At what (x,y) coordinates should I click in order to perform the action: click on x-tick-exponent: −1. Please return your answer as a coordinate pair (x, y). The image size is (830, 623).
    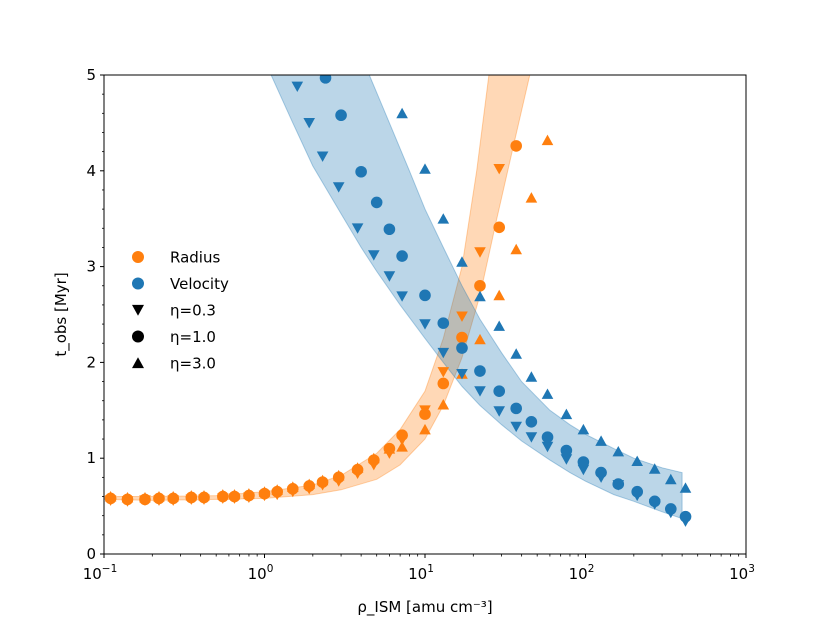
    Looking at the image, I should click on (109, 569).